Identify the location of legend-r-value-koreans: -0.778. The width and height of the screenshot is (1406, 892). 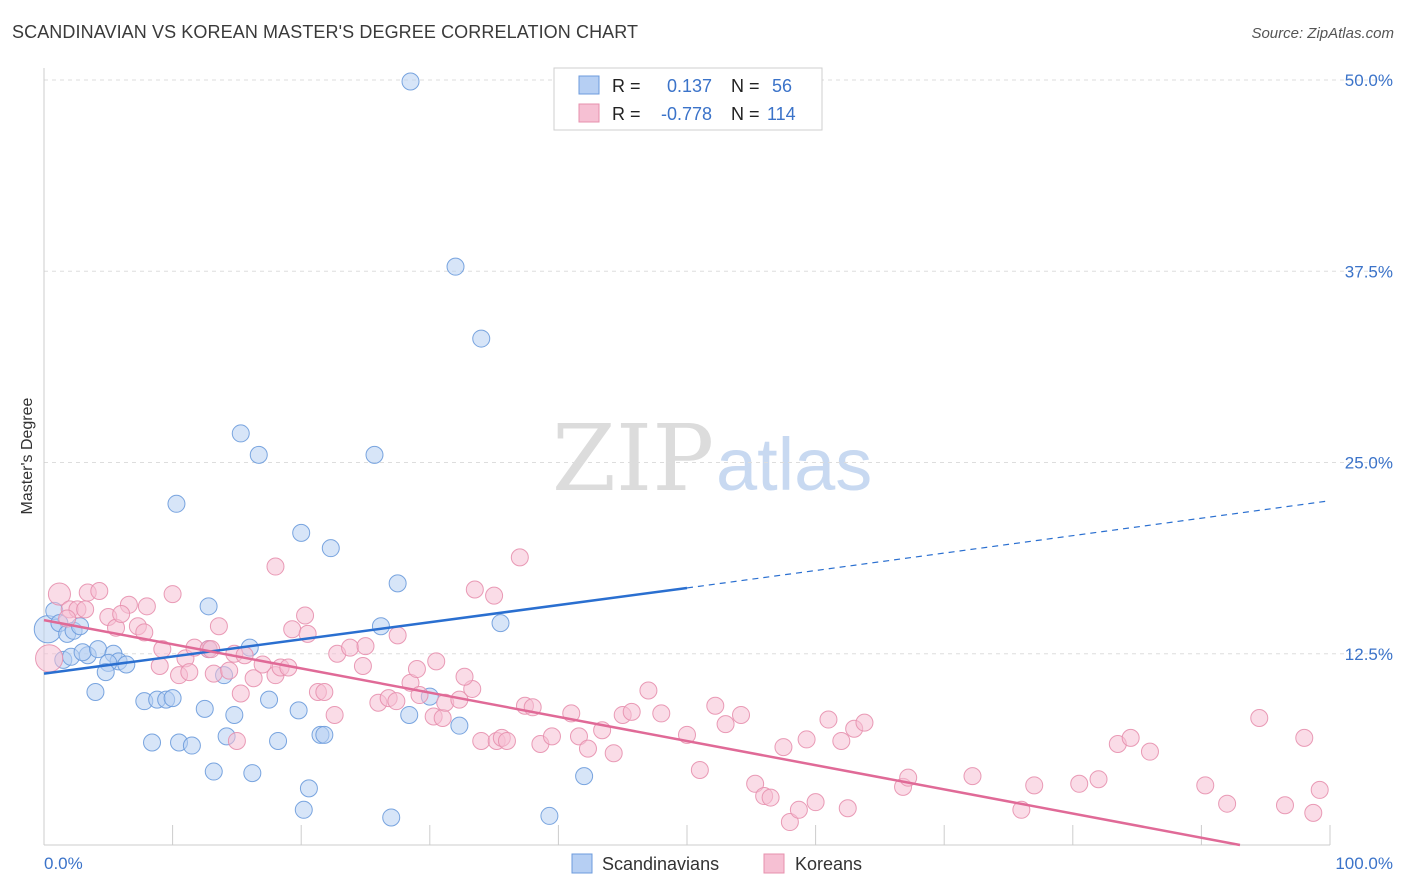
(686, 114).